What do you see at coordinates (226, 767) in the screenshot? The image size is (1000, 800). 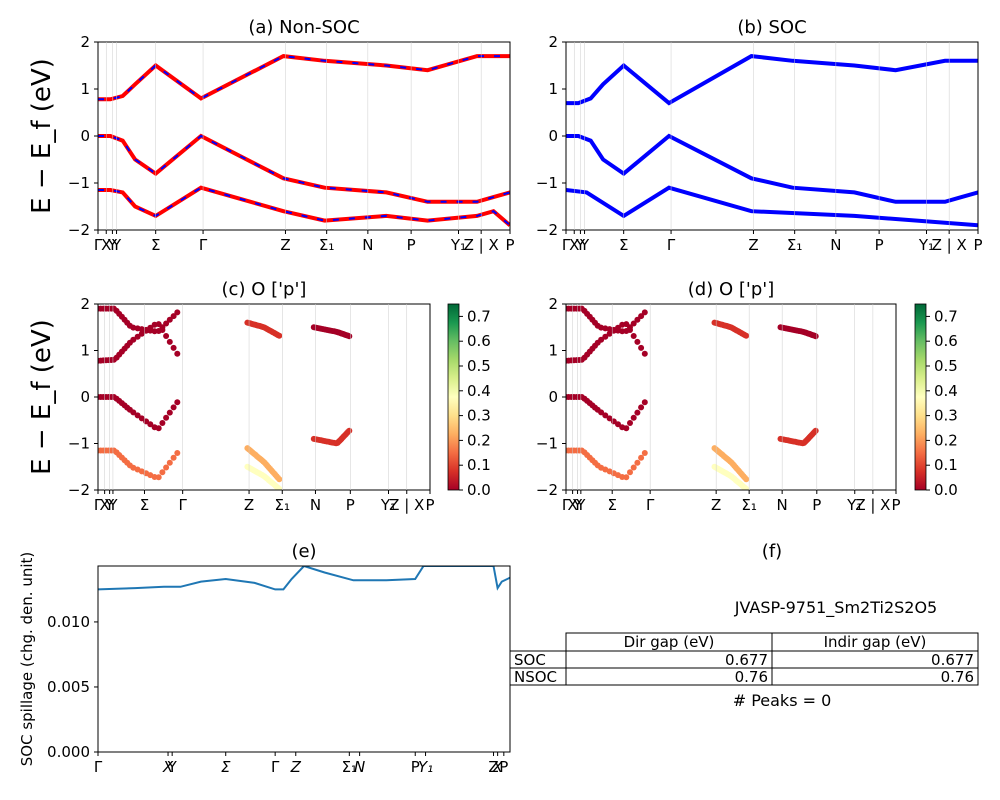 I see `spillage-xtick-label: Σ` at bounding box center [226, 767].